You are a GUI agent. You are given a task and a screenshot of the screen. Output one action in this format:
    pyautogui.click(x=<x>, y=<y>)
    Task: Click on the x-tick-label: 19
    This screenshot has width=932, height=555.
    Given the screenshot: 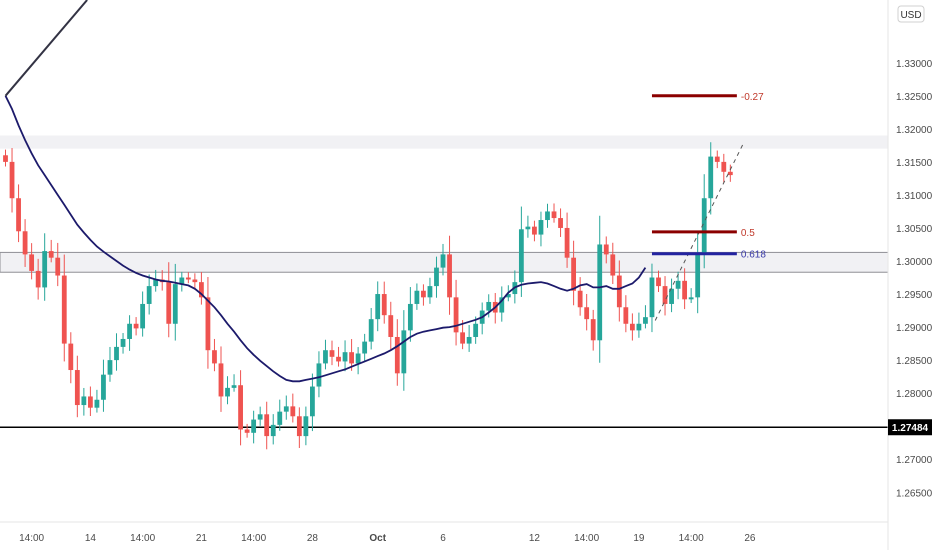 What is the action you would take?
    pyautogui.click(x=639, y=538)
    